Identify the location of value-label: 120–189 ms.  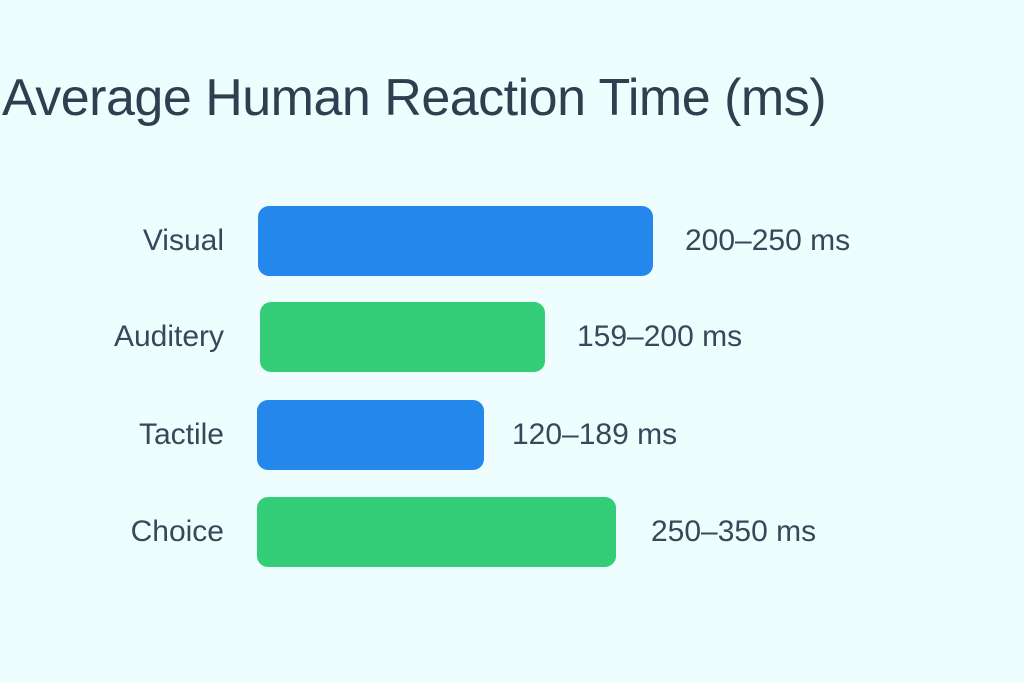
(595, 434).